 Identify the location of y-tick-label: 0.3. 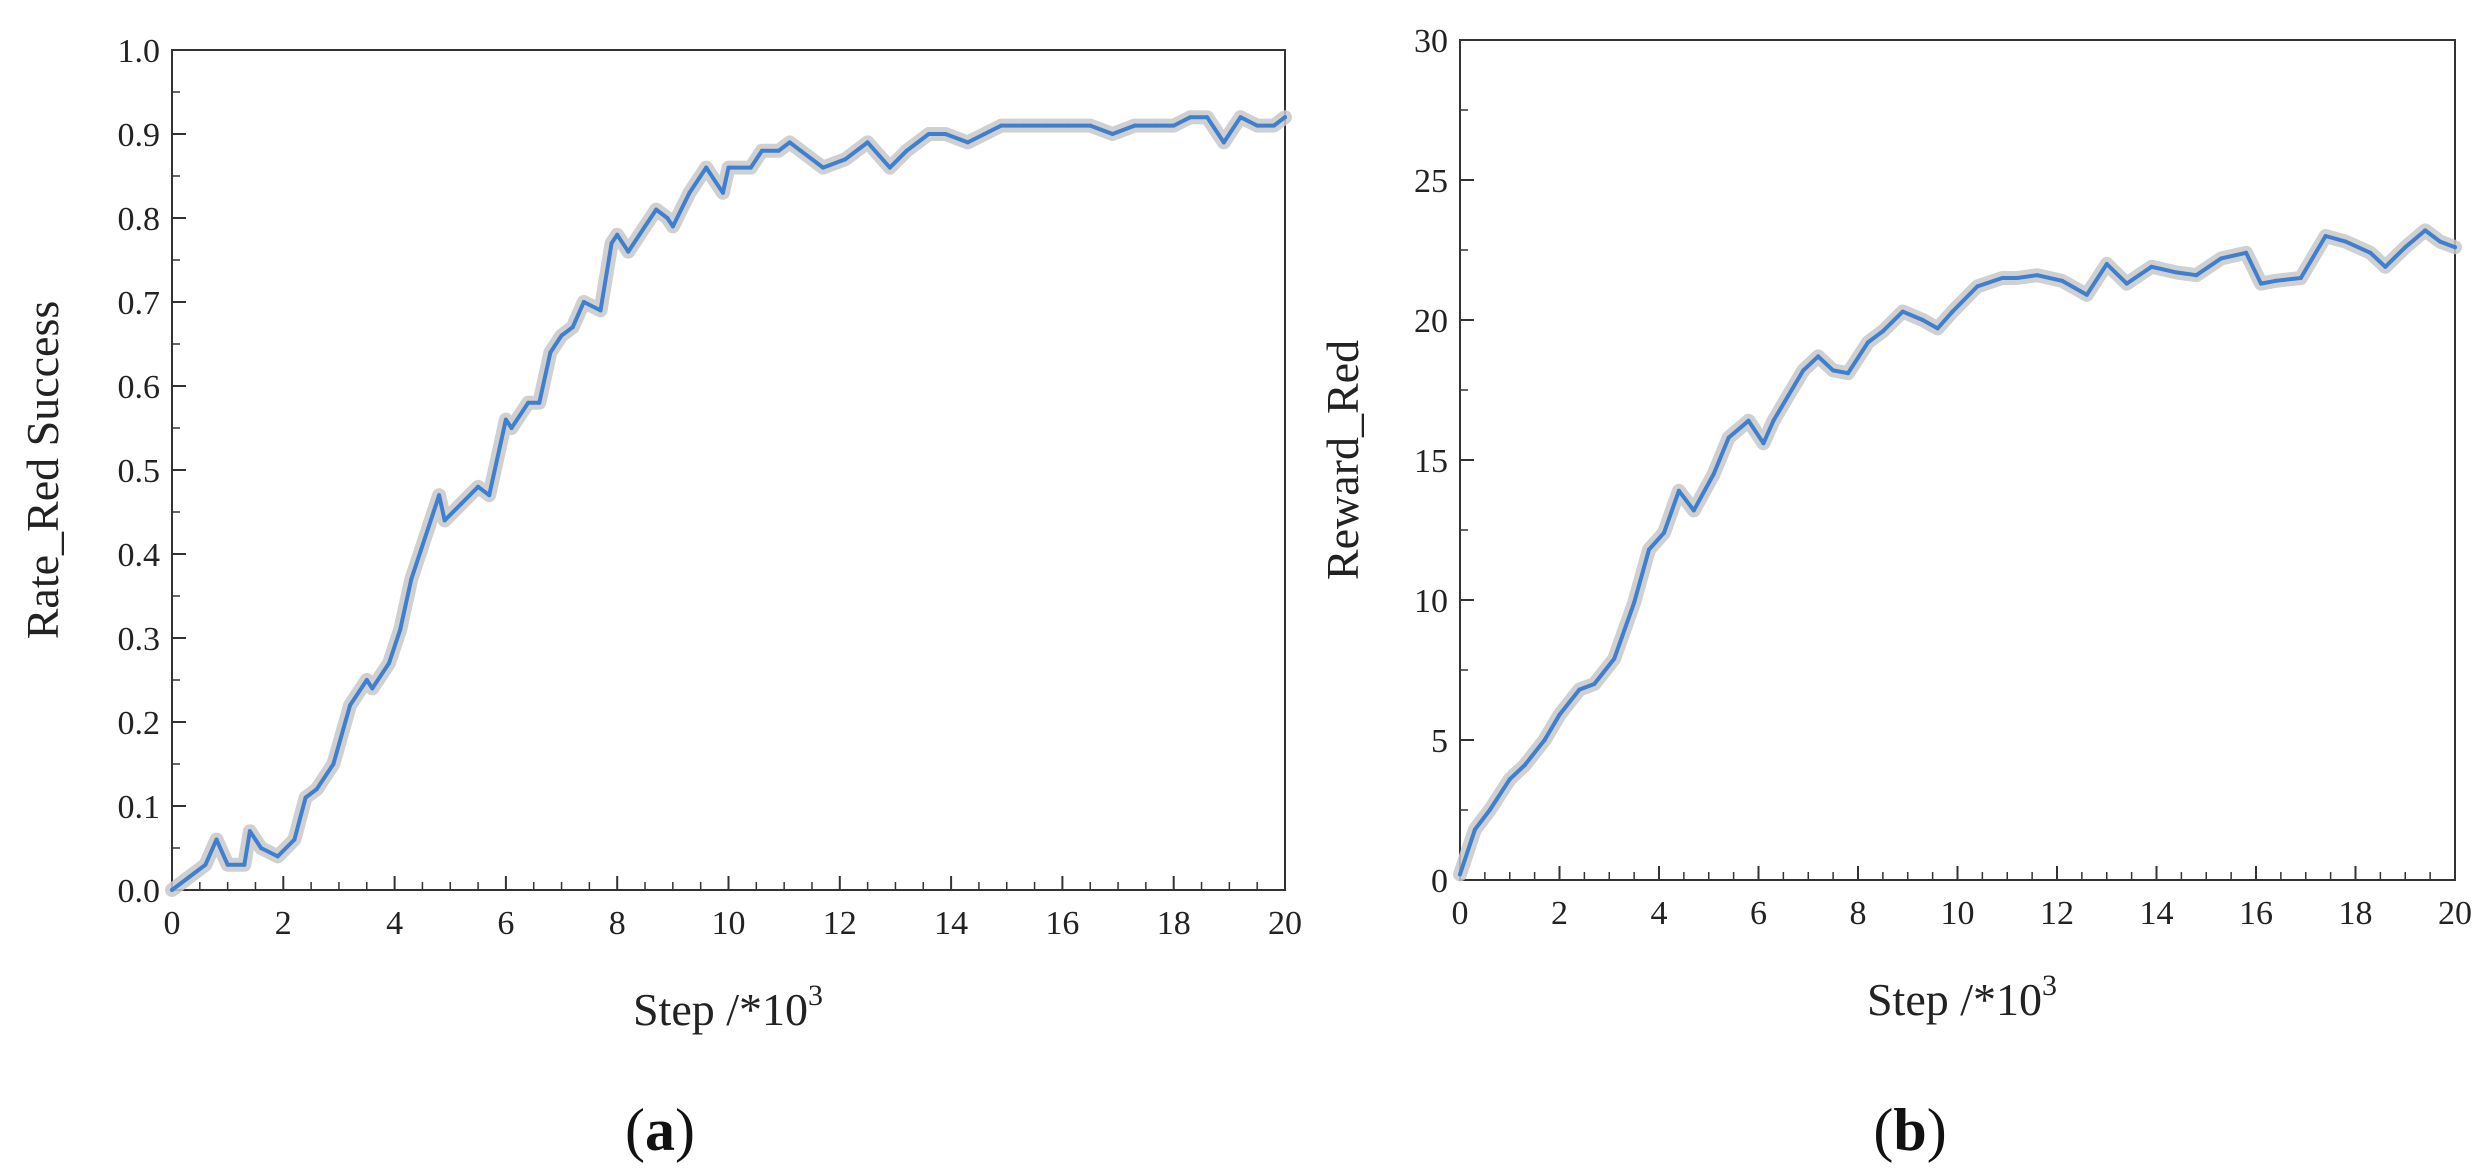
(139, 639).